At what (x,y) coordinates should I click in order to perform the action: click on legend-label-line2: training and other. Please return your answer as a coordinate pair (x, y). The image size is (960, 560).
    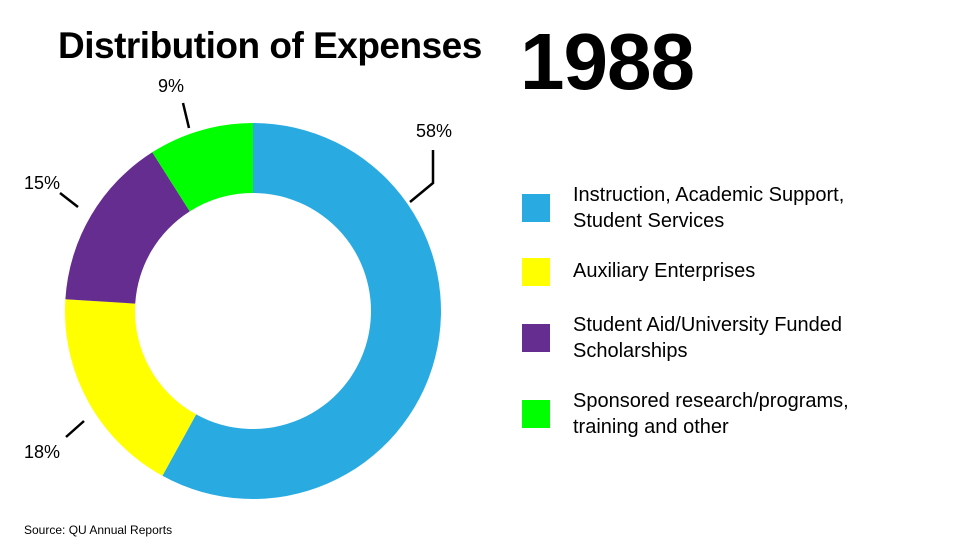
    Looking at the image, I should click on (651, 427).